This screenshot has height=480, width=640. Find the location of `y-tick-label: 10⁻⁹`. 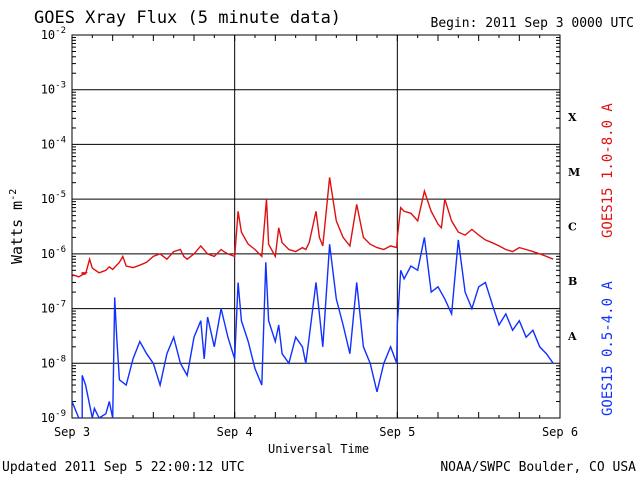

y-tick-label: 10⁻⁹ is located at coordinates (53, 417).